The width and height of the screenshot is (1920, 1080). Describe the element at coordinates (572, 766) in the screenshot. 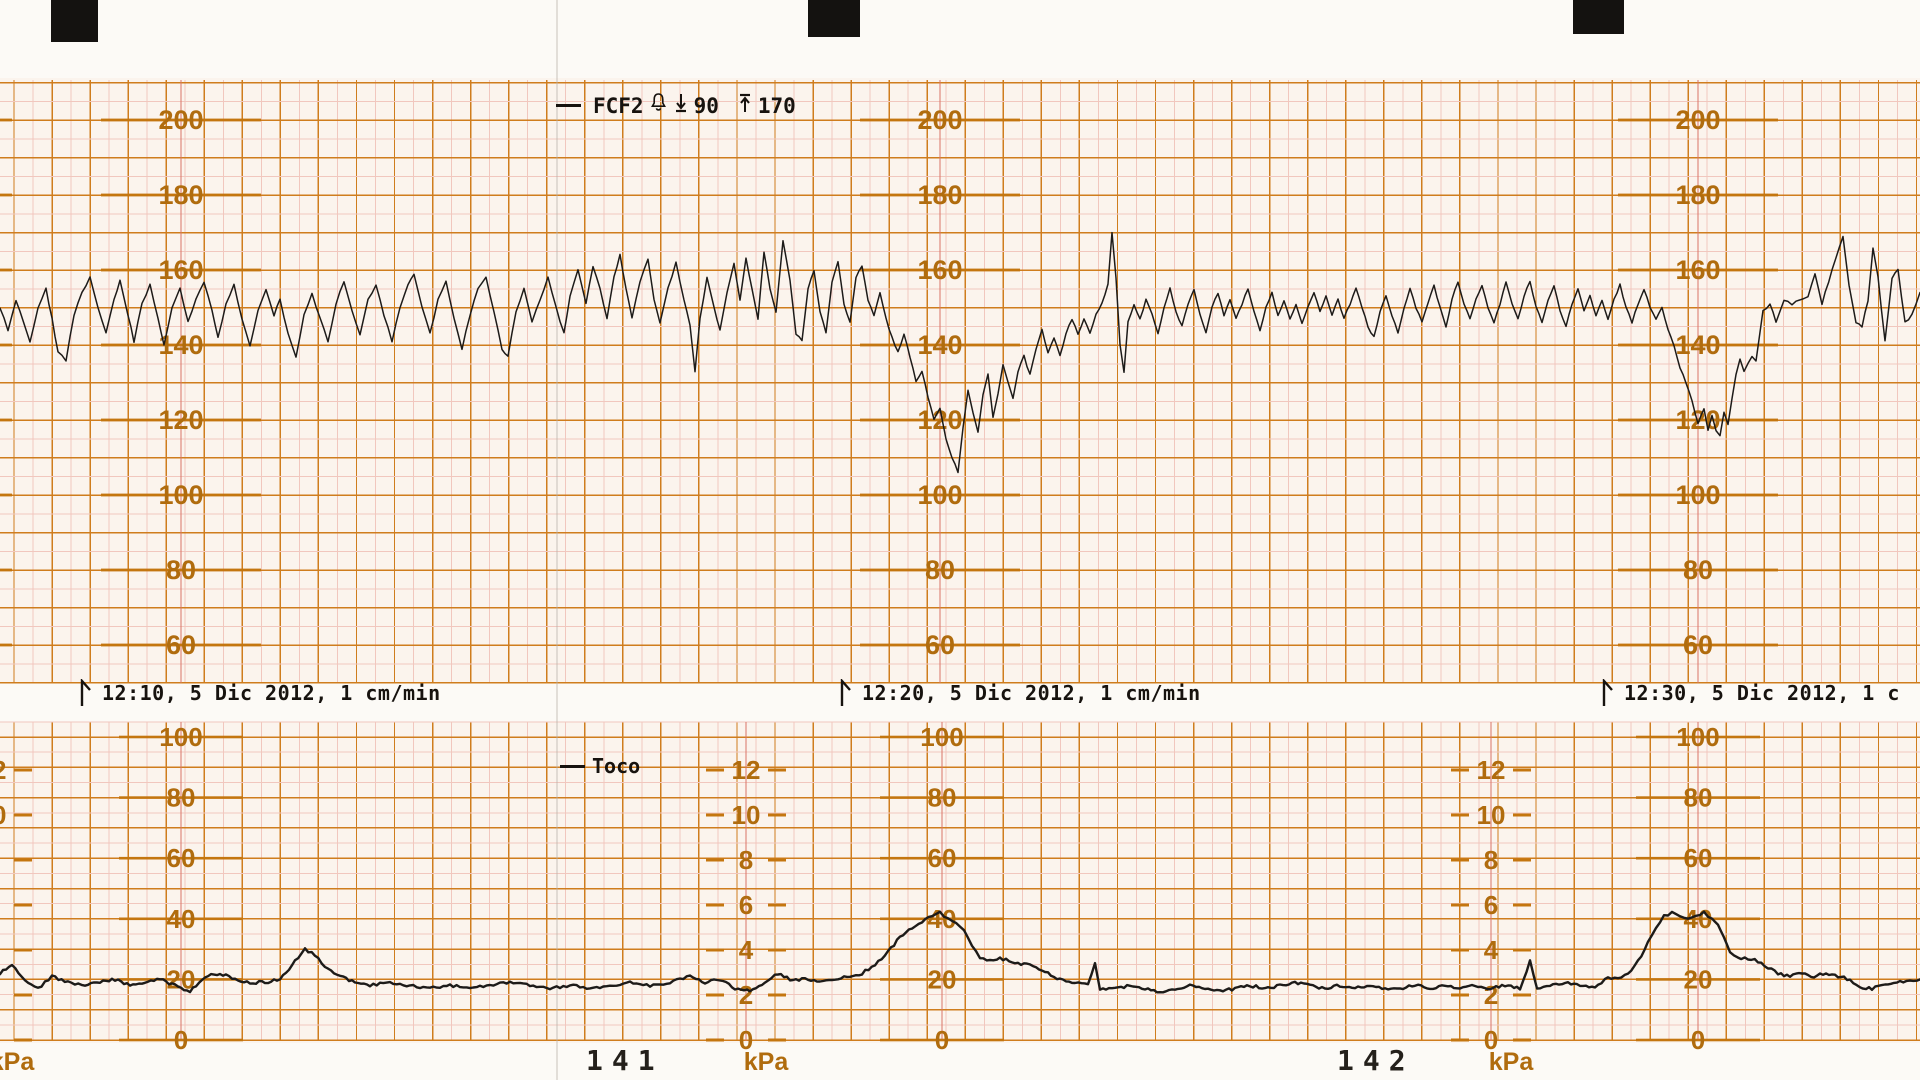

I see `toco-trace-legend-dash` at that location.